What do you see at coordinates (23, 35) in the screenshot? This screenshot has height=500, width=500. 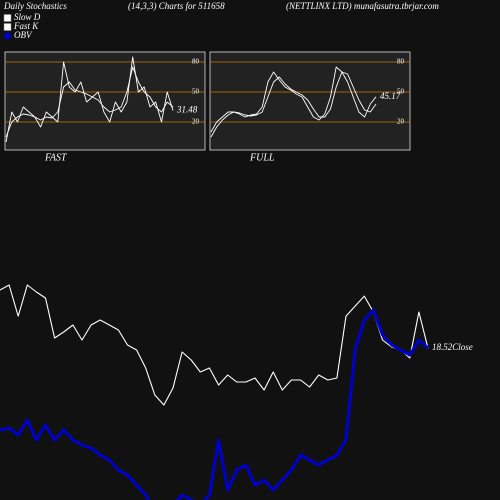 I see `legend-label: OBV` at bounding box center [23, 35].